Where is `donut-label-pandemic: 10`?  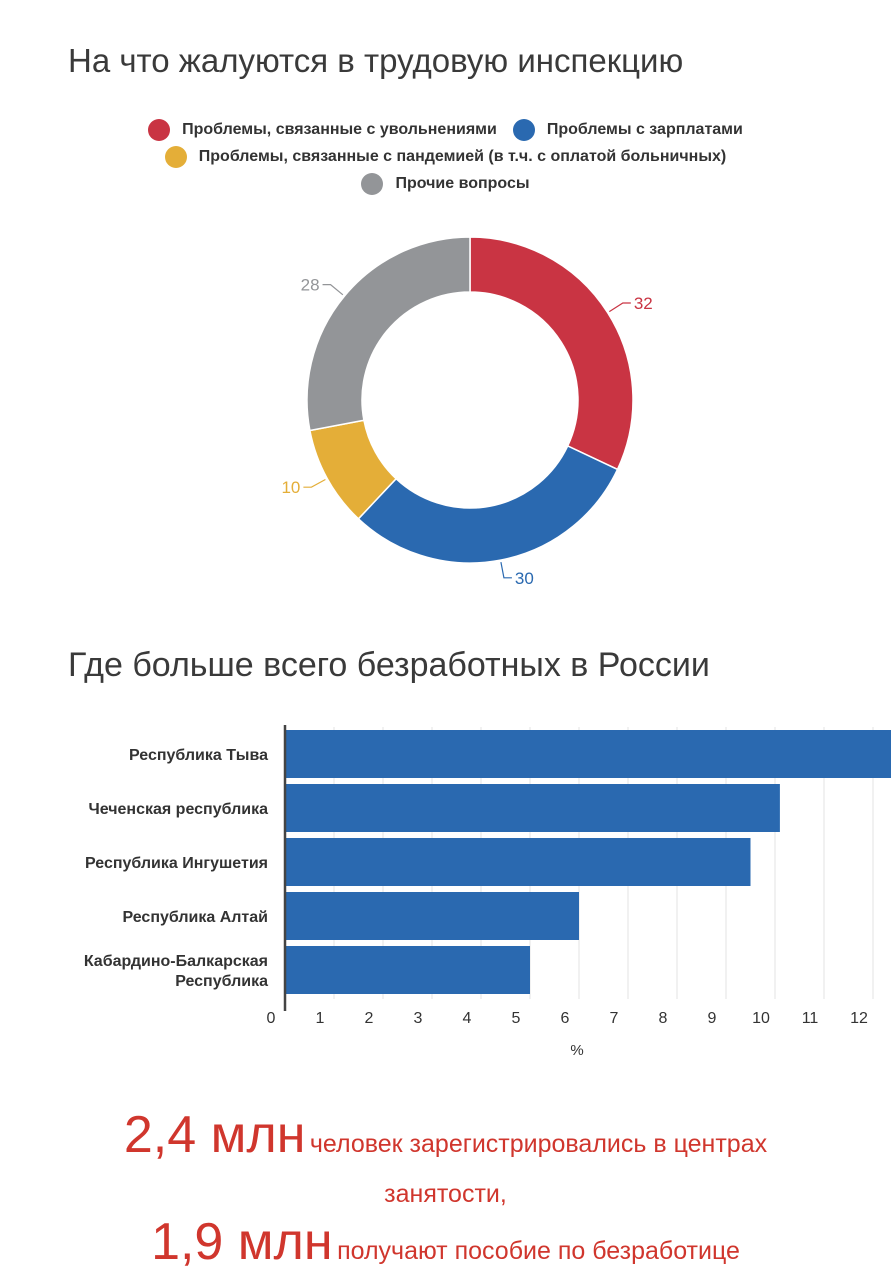 donut-label-pandemic: 10 is located at coordinates (290, 487).